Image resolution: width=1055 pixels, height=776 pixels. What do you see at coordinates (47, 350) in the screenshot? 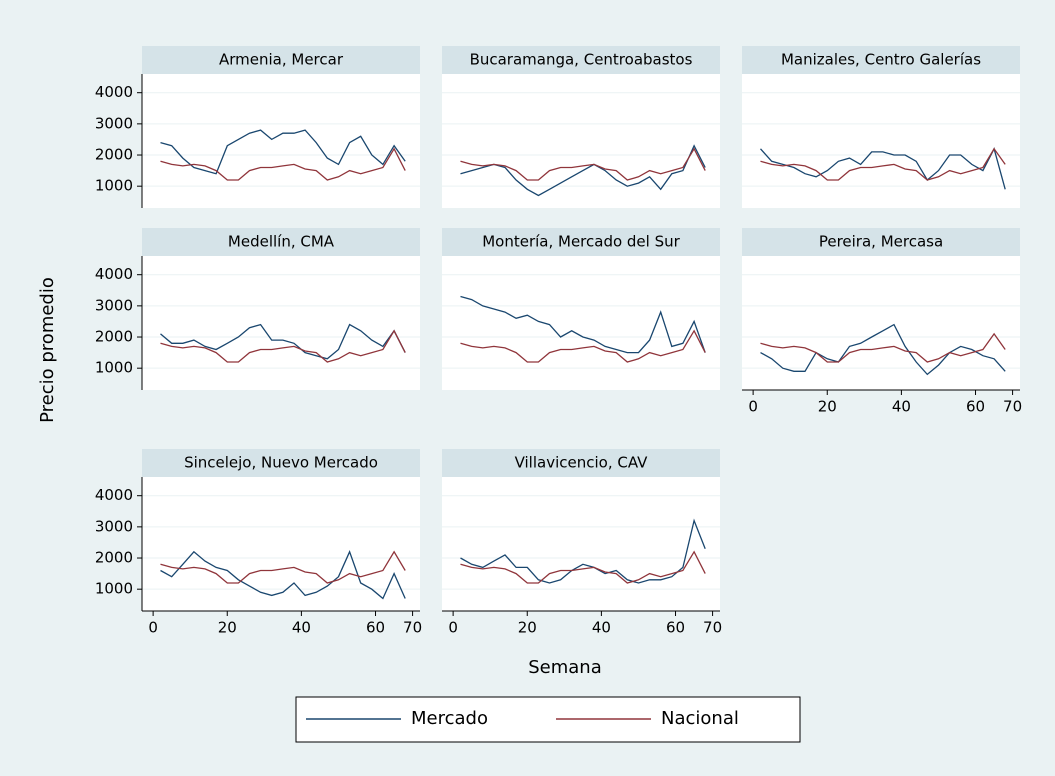
I see `y-axis-label: Precio promedio` at bounding box center [47, 350].